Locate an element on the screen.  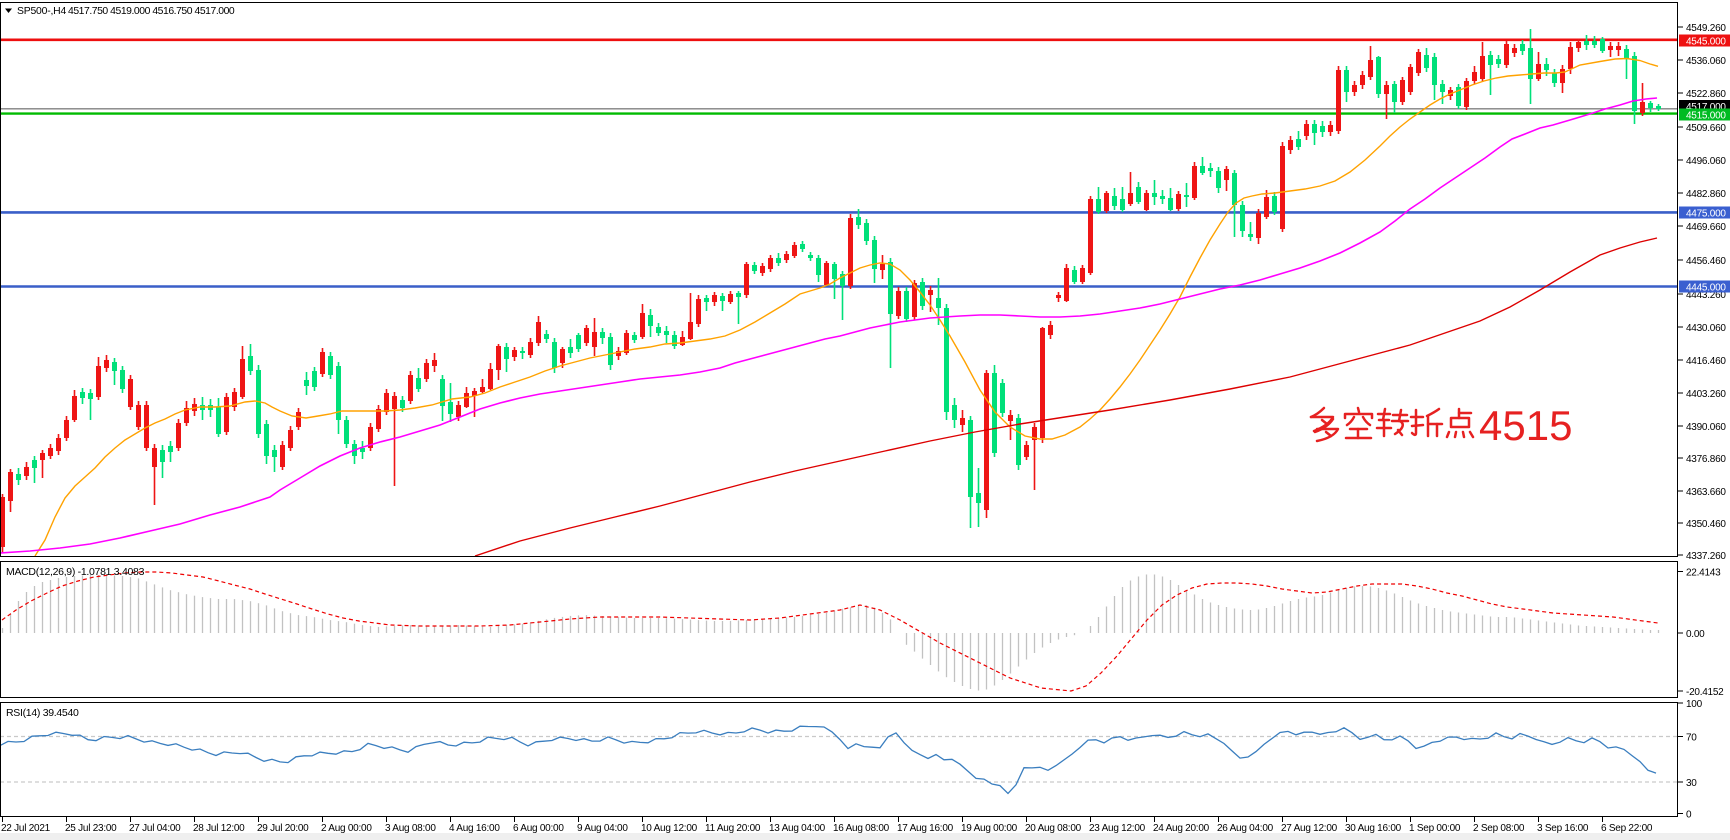
svg-text: 4469.660 is located at coordinates (1706, 227).